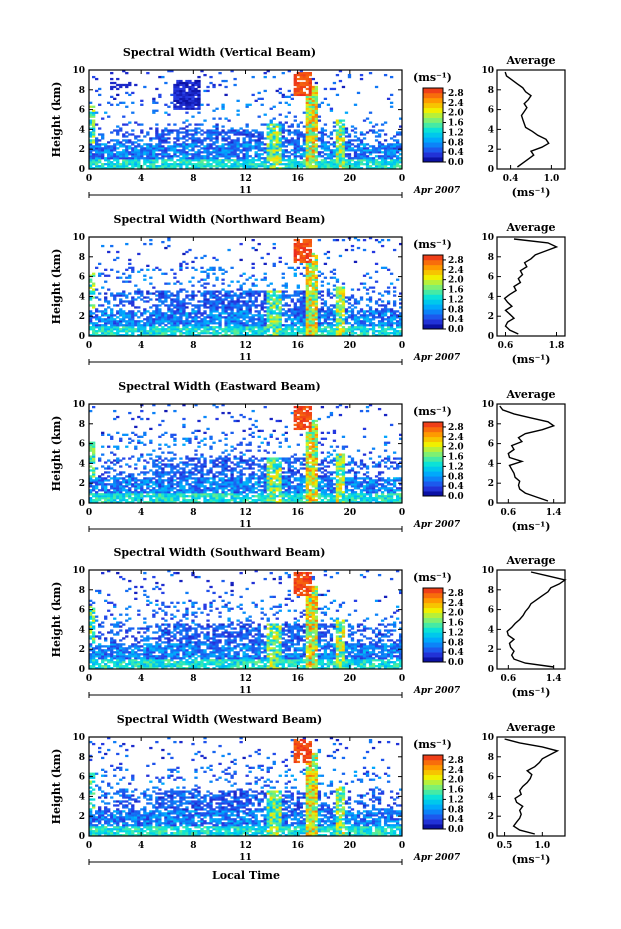  Describe the element at coordinates (523, 460) in the screenshot. I see `average-profile: Average 0 2 4 6 8 10 0.6 1.4 (ms⁻¹)` at that location.